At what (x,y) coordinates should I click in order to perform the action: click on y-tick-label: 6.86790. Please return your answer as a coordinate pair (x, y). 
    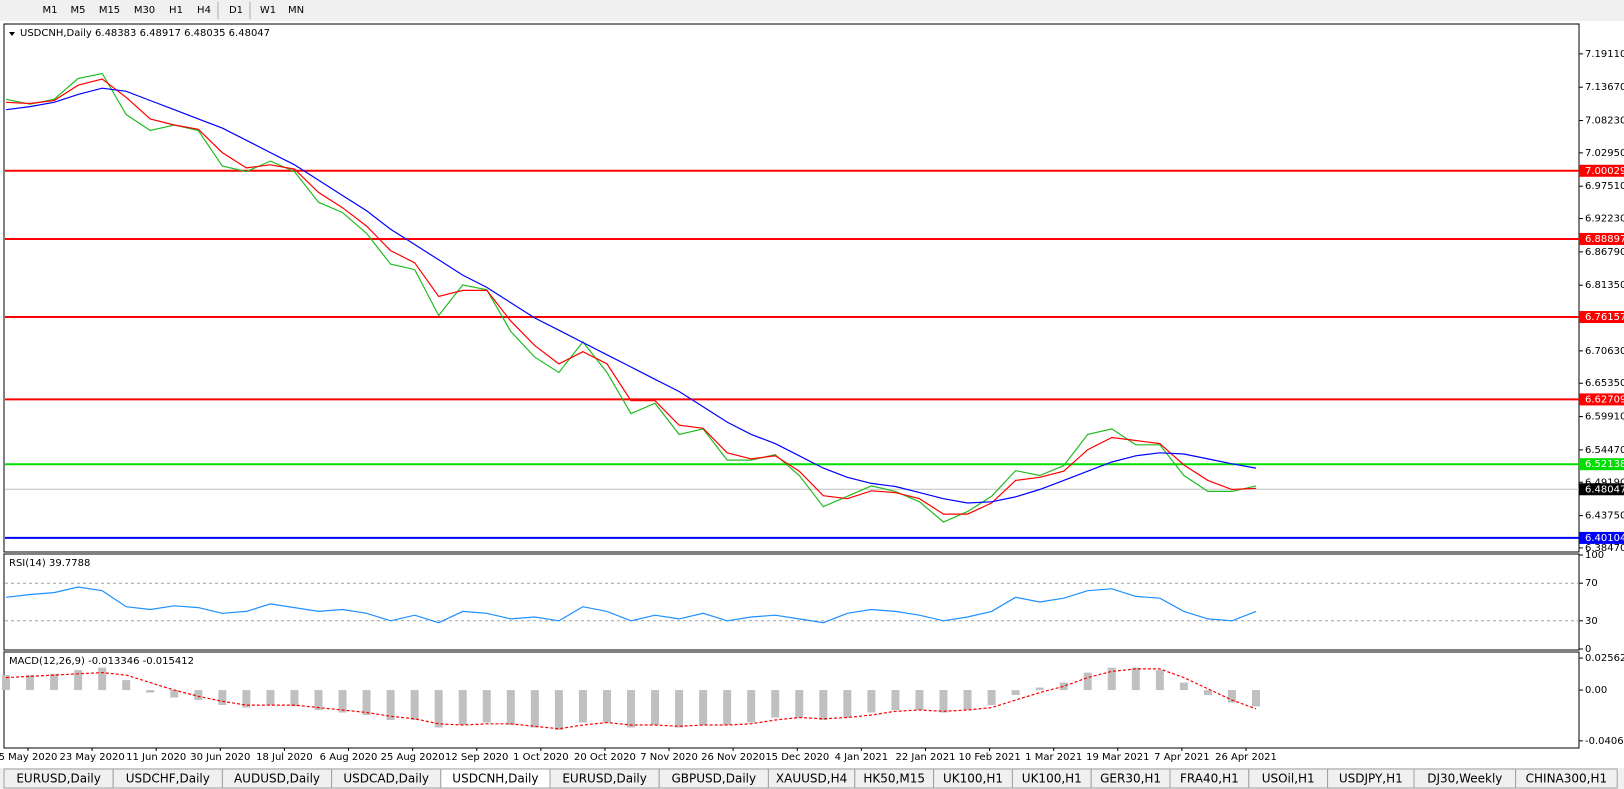
    Looking at the image, I should click on (1604, 252).